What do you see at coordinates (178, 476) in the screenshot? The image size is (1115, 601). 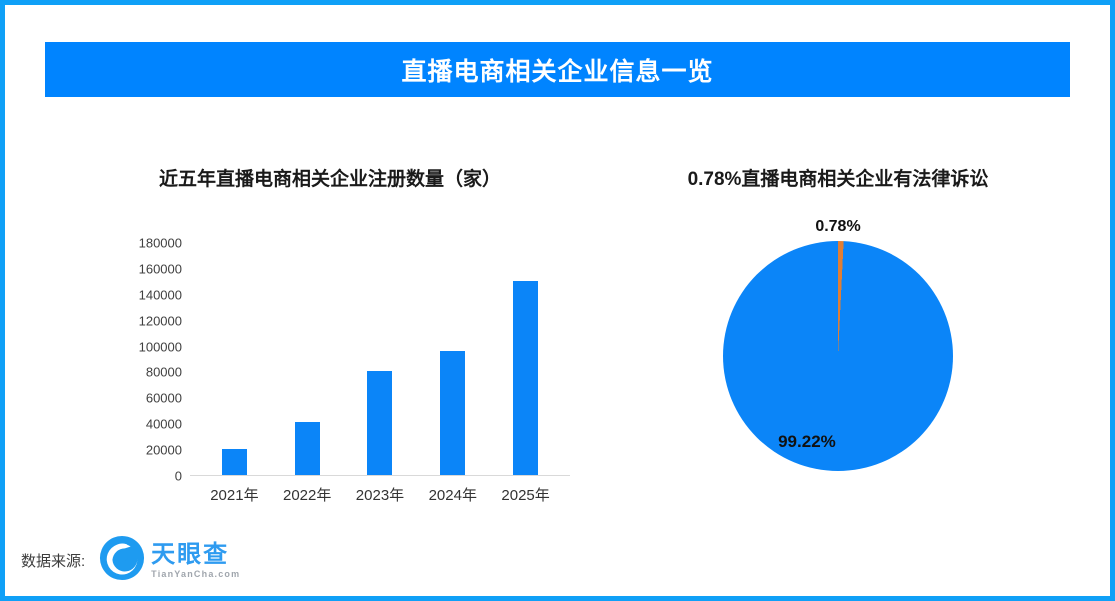 I see `y-axis-tick-label: 0` at bounding box center [178, 476].